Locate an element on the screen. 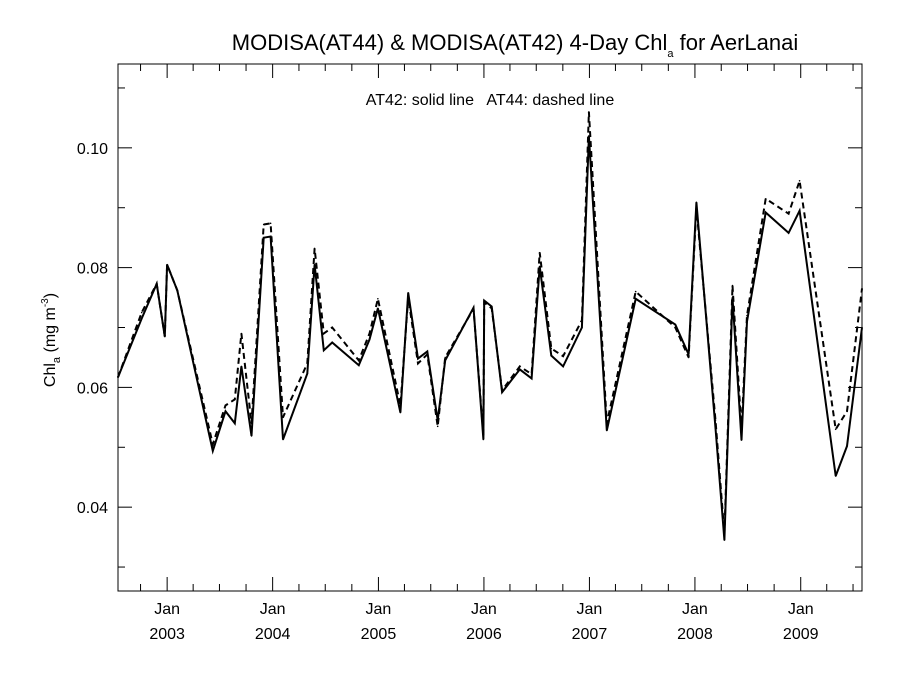  y-tick-label: 0.10 is located at coordinates (92, 149).